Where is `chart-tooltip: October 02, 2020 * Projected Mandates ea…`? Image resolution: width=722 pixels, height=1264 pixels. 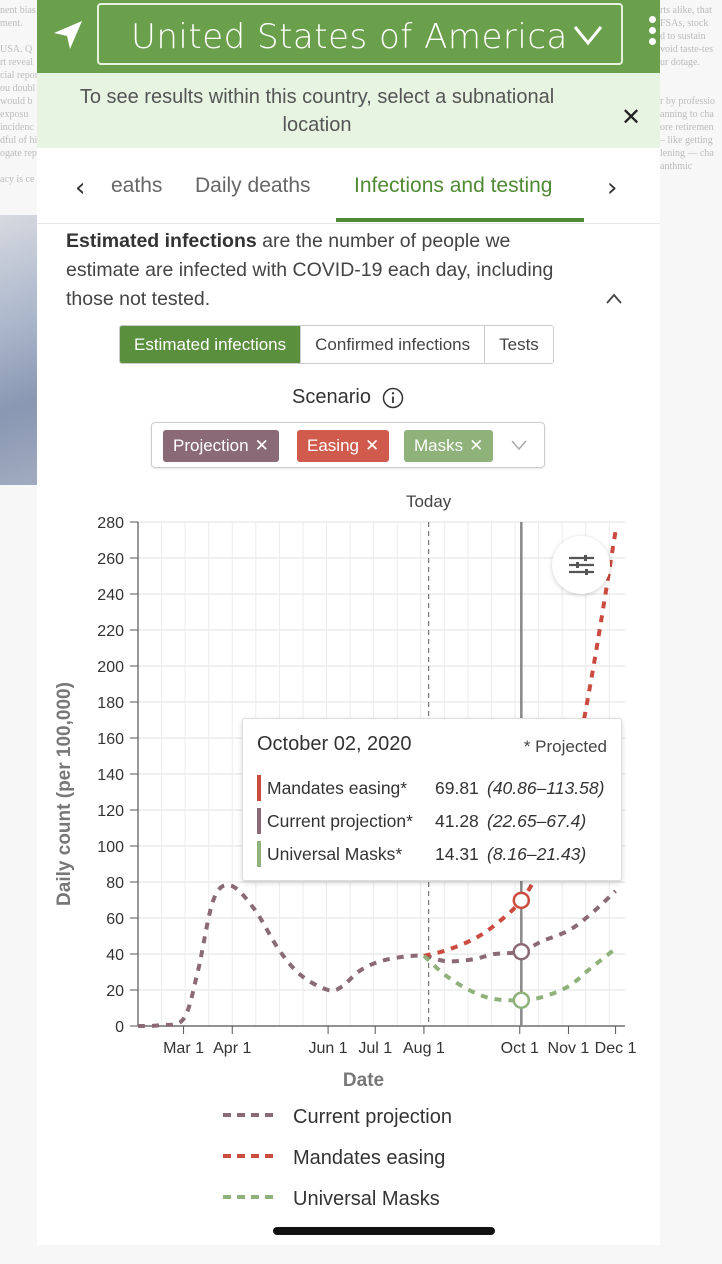
chart-tooltip: October 02, 2020 * Projected Mandates ea… is located at coordinates (432, 799).